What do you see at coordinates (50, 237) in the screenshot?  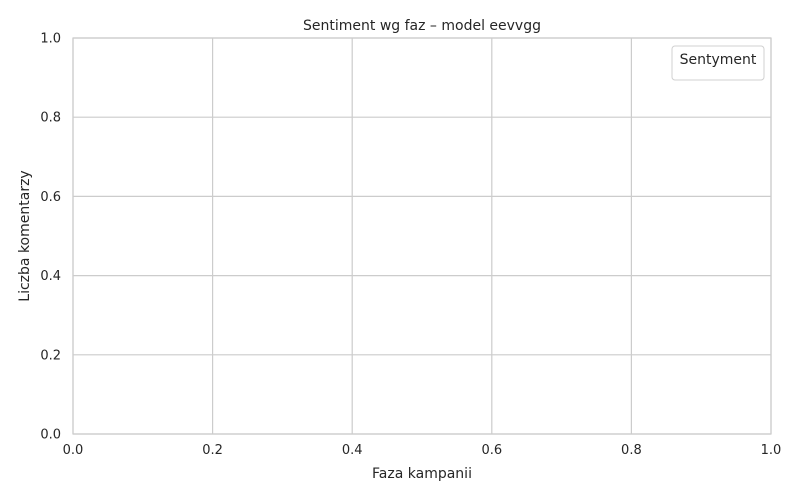 I see `y-tick-labels: 0.0 0.2 0.4 0.6 0.8 1.0` at bounding box center [50, 237].